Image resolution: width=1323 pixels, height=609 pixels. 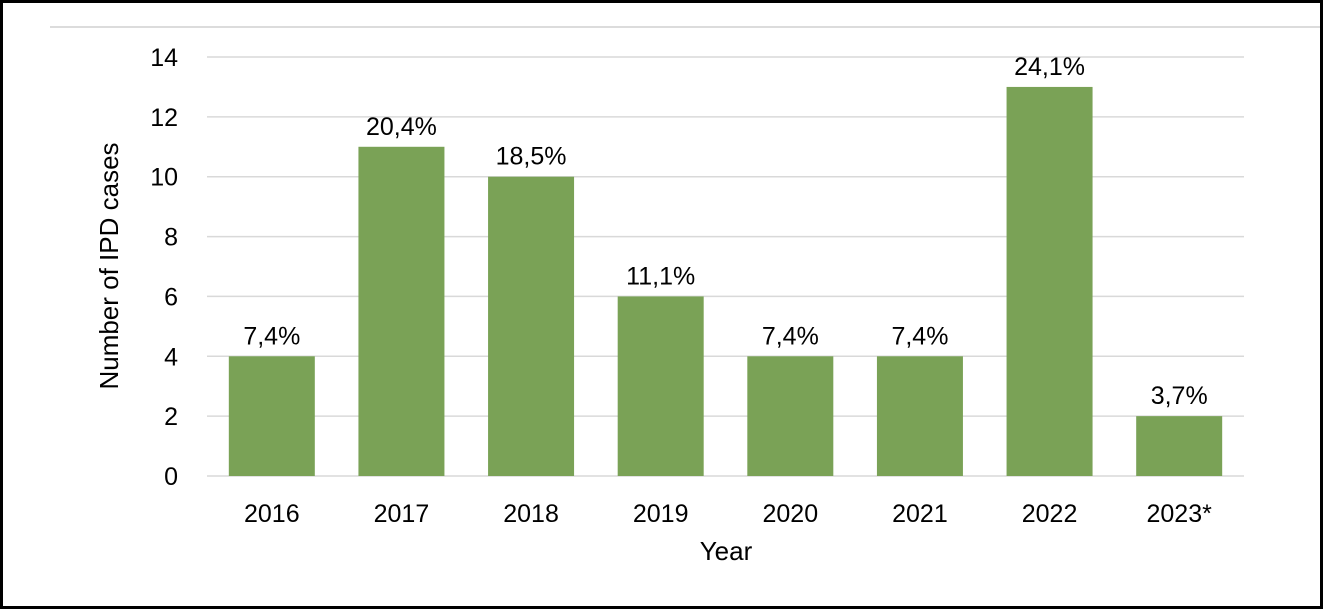 What do you see at coordinates (920, 514) in the screenshot?
I see `x-tick-label: 2021` at bounding box center [920, 514].